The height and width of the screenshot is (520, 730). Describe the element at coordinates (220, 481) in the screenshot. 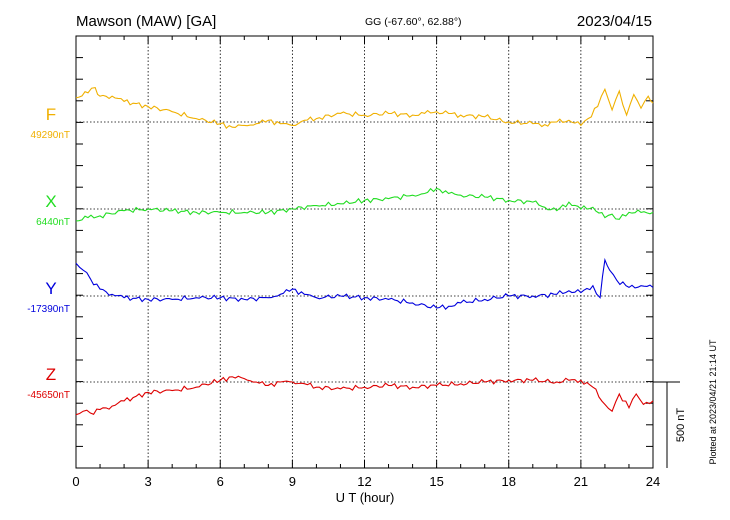

I see `x-tick-label: 6` at that location.